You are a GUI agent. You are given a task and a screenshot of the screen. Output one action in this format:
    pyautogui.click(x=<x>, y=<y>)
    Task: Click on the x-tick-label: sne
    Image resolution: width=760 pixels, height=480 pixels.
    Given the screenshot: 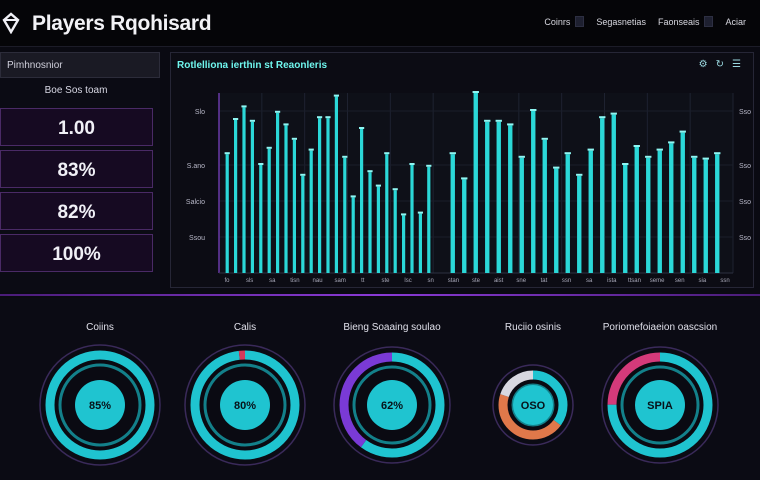 What is the action you would take?
    pyautogui.click(x=521, y=281)
    